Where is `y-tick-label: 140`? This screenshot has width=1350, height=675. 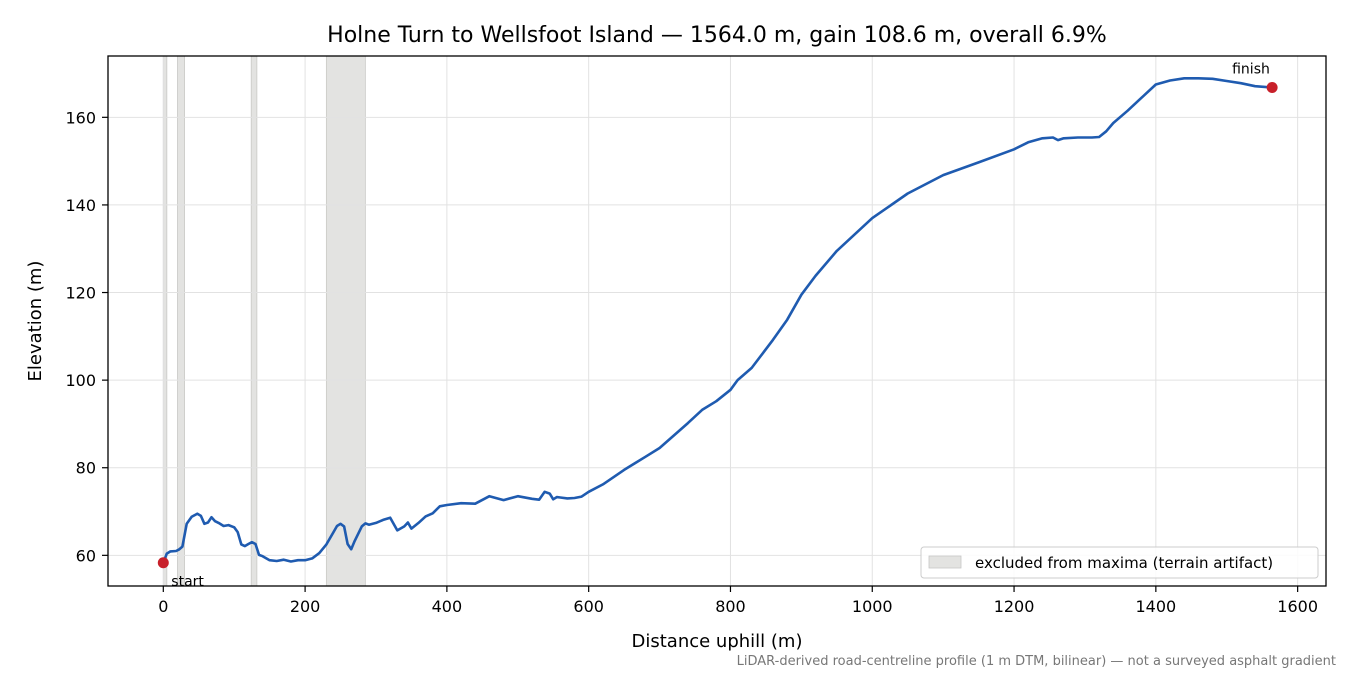
y-tick-label: 140 is located at coordinates (80, 205).